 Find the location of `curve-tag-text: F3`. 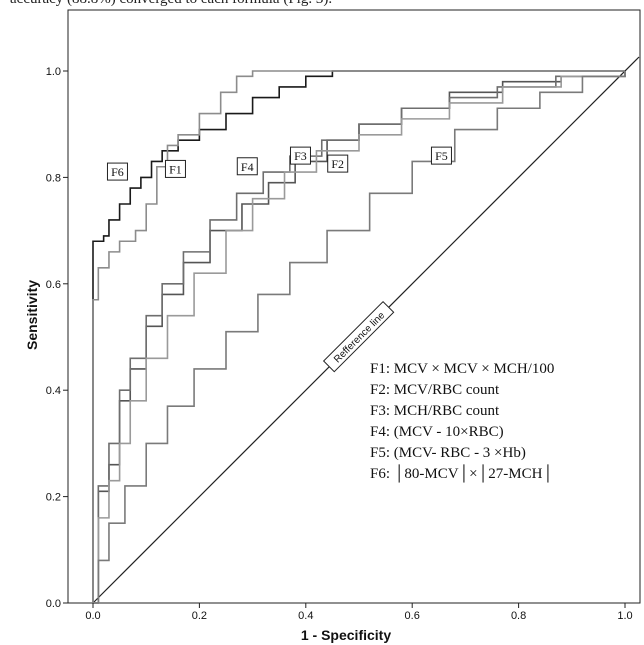

curve-tag-text: F3 is located at coordinates (300, 156).